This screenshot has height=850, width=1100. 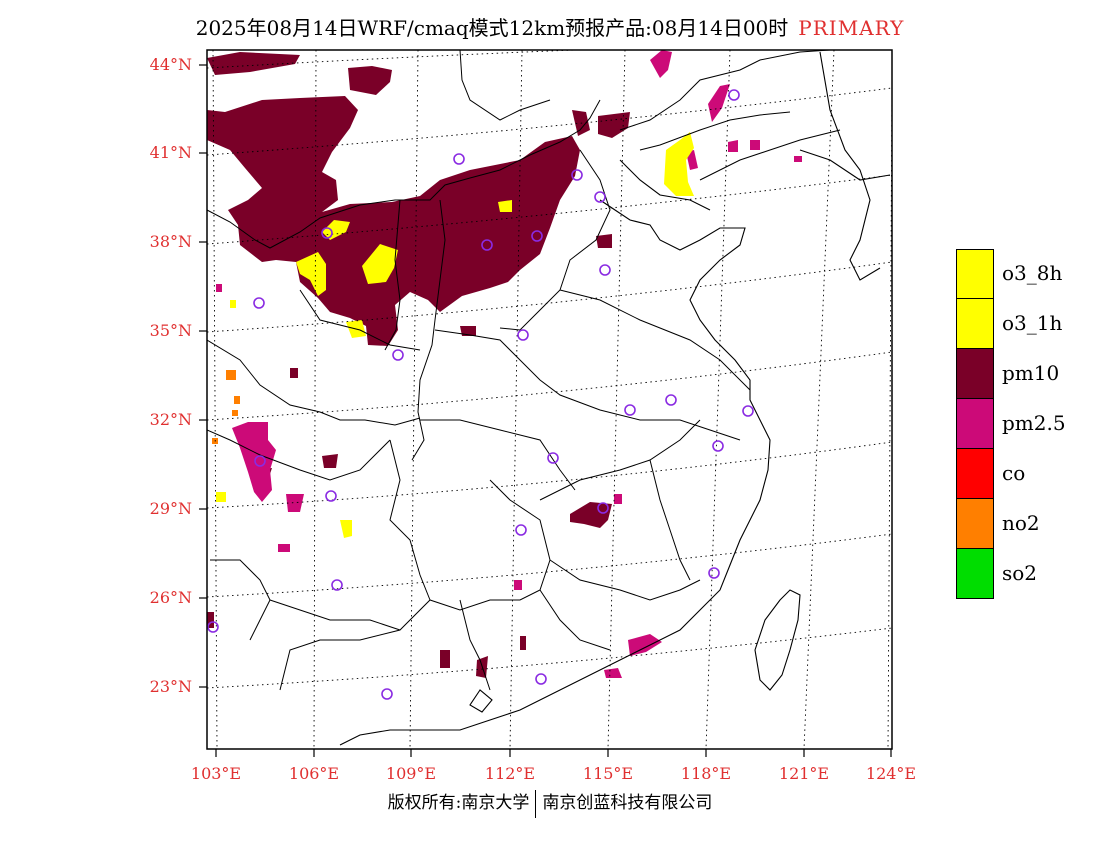 I want to click on title-text: 2025年08月14日WRF/cmaq模式12km预报产品:08月14日00时, so click(x=492, y=28).